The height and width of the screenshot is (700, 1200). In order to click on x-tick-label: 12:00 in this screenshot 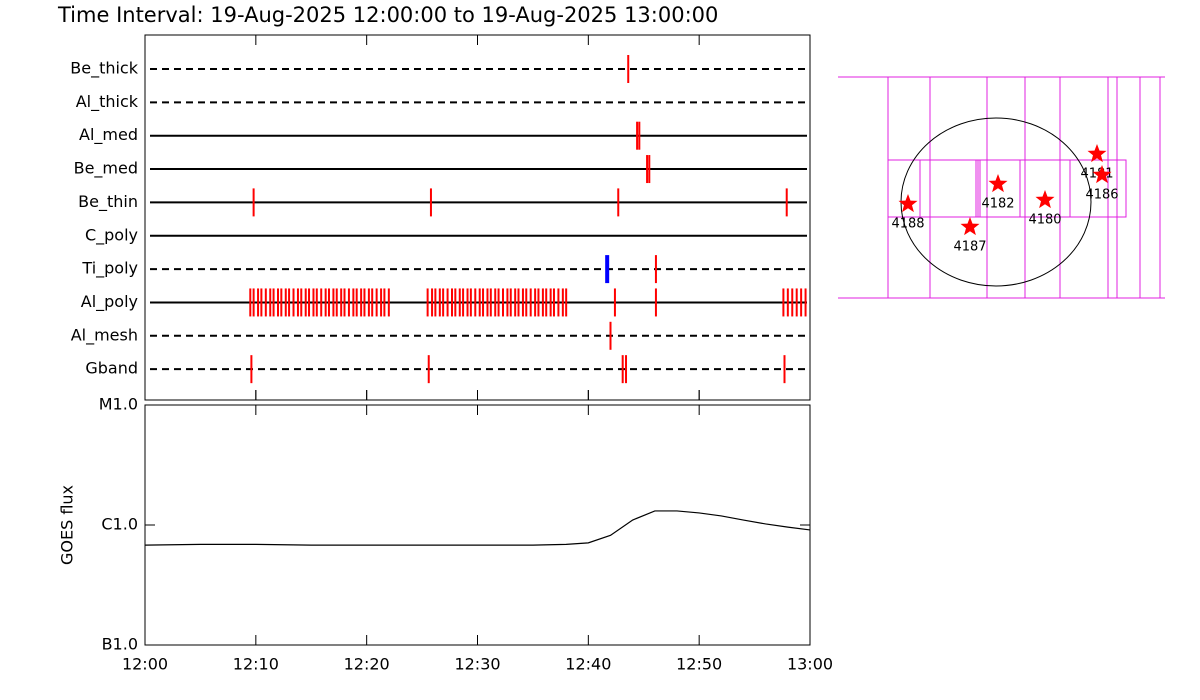, I will do `click(145, 664)`.